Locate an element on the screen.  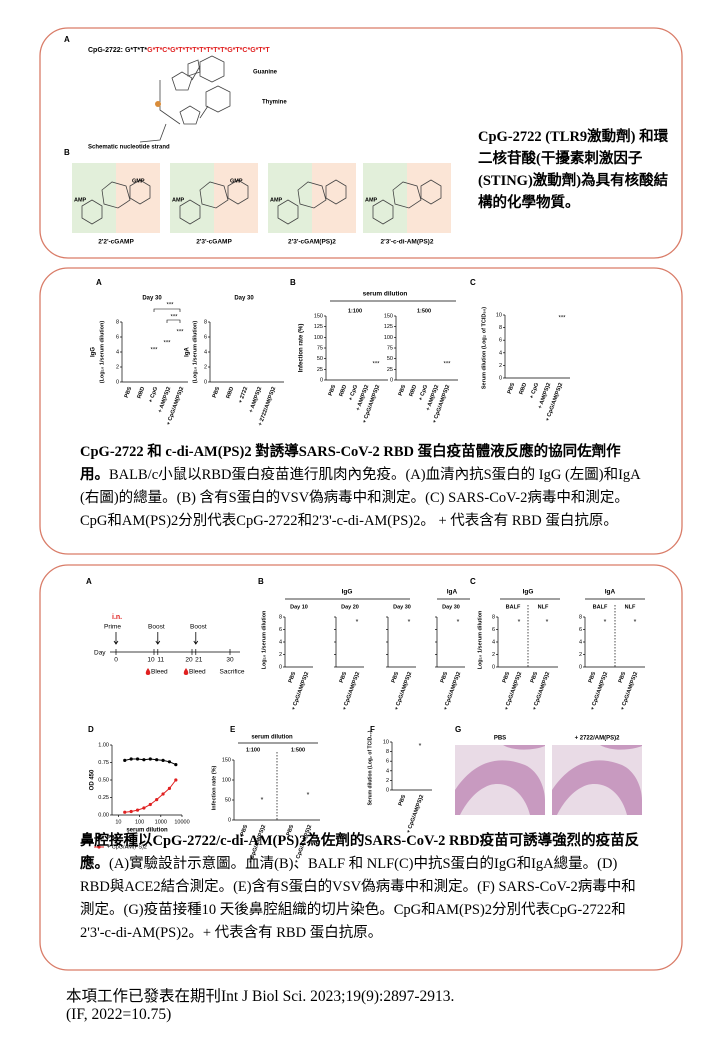
line is located at coordinates (150, 796).